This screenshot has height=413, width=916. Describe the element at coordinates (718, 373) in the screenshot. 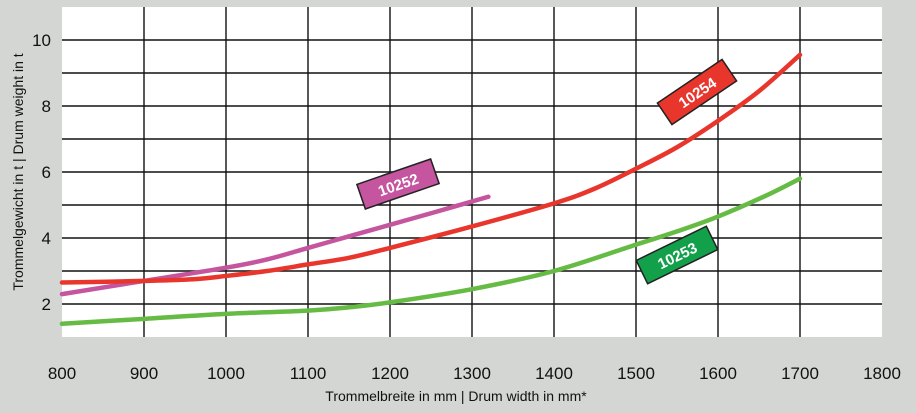

I see `x-tick-label: 1600` at that location.